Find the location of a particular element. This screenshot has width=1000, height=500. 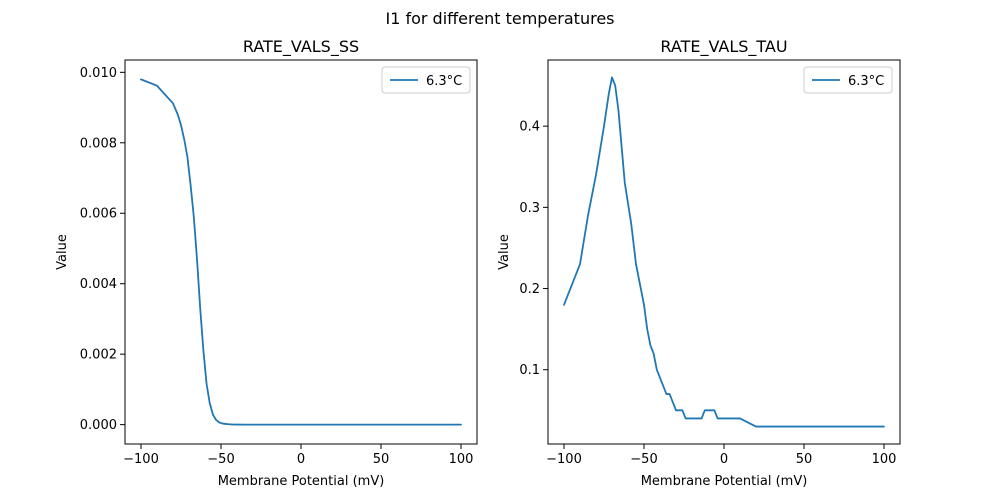

subplot-title: RATE_VALS_TAU is located at coordinates (723, 47).